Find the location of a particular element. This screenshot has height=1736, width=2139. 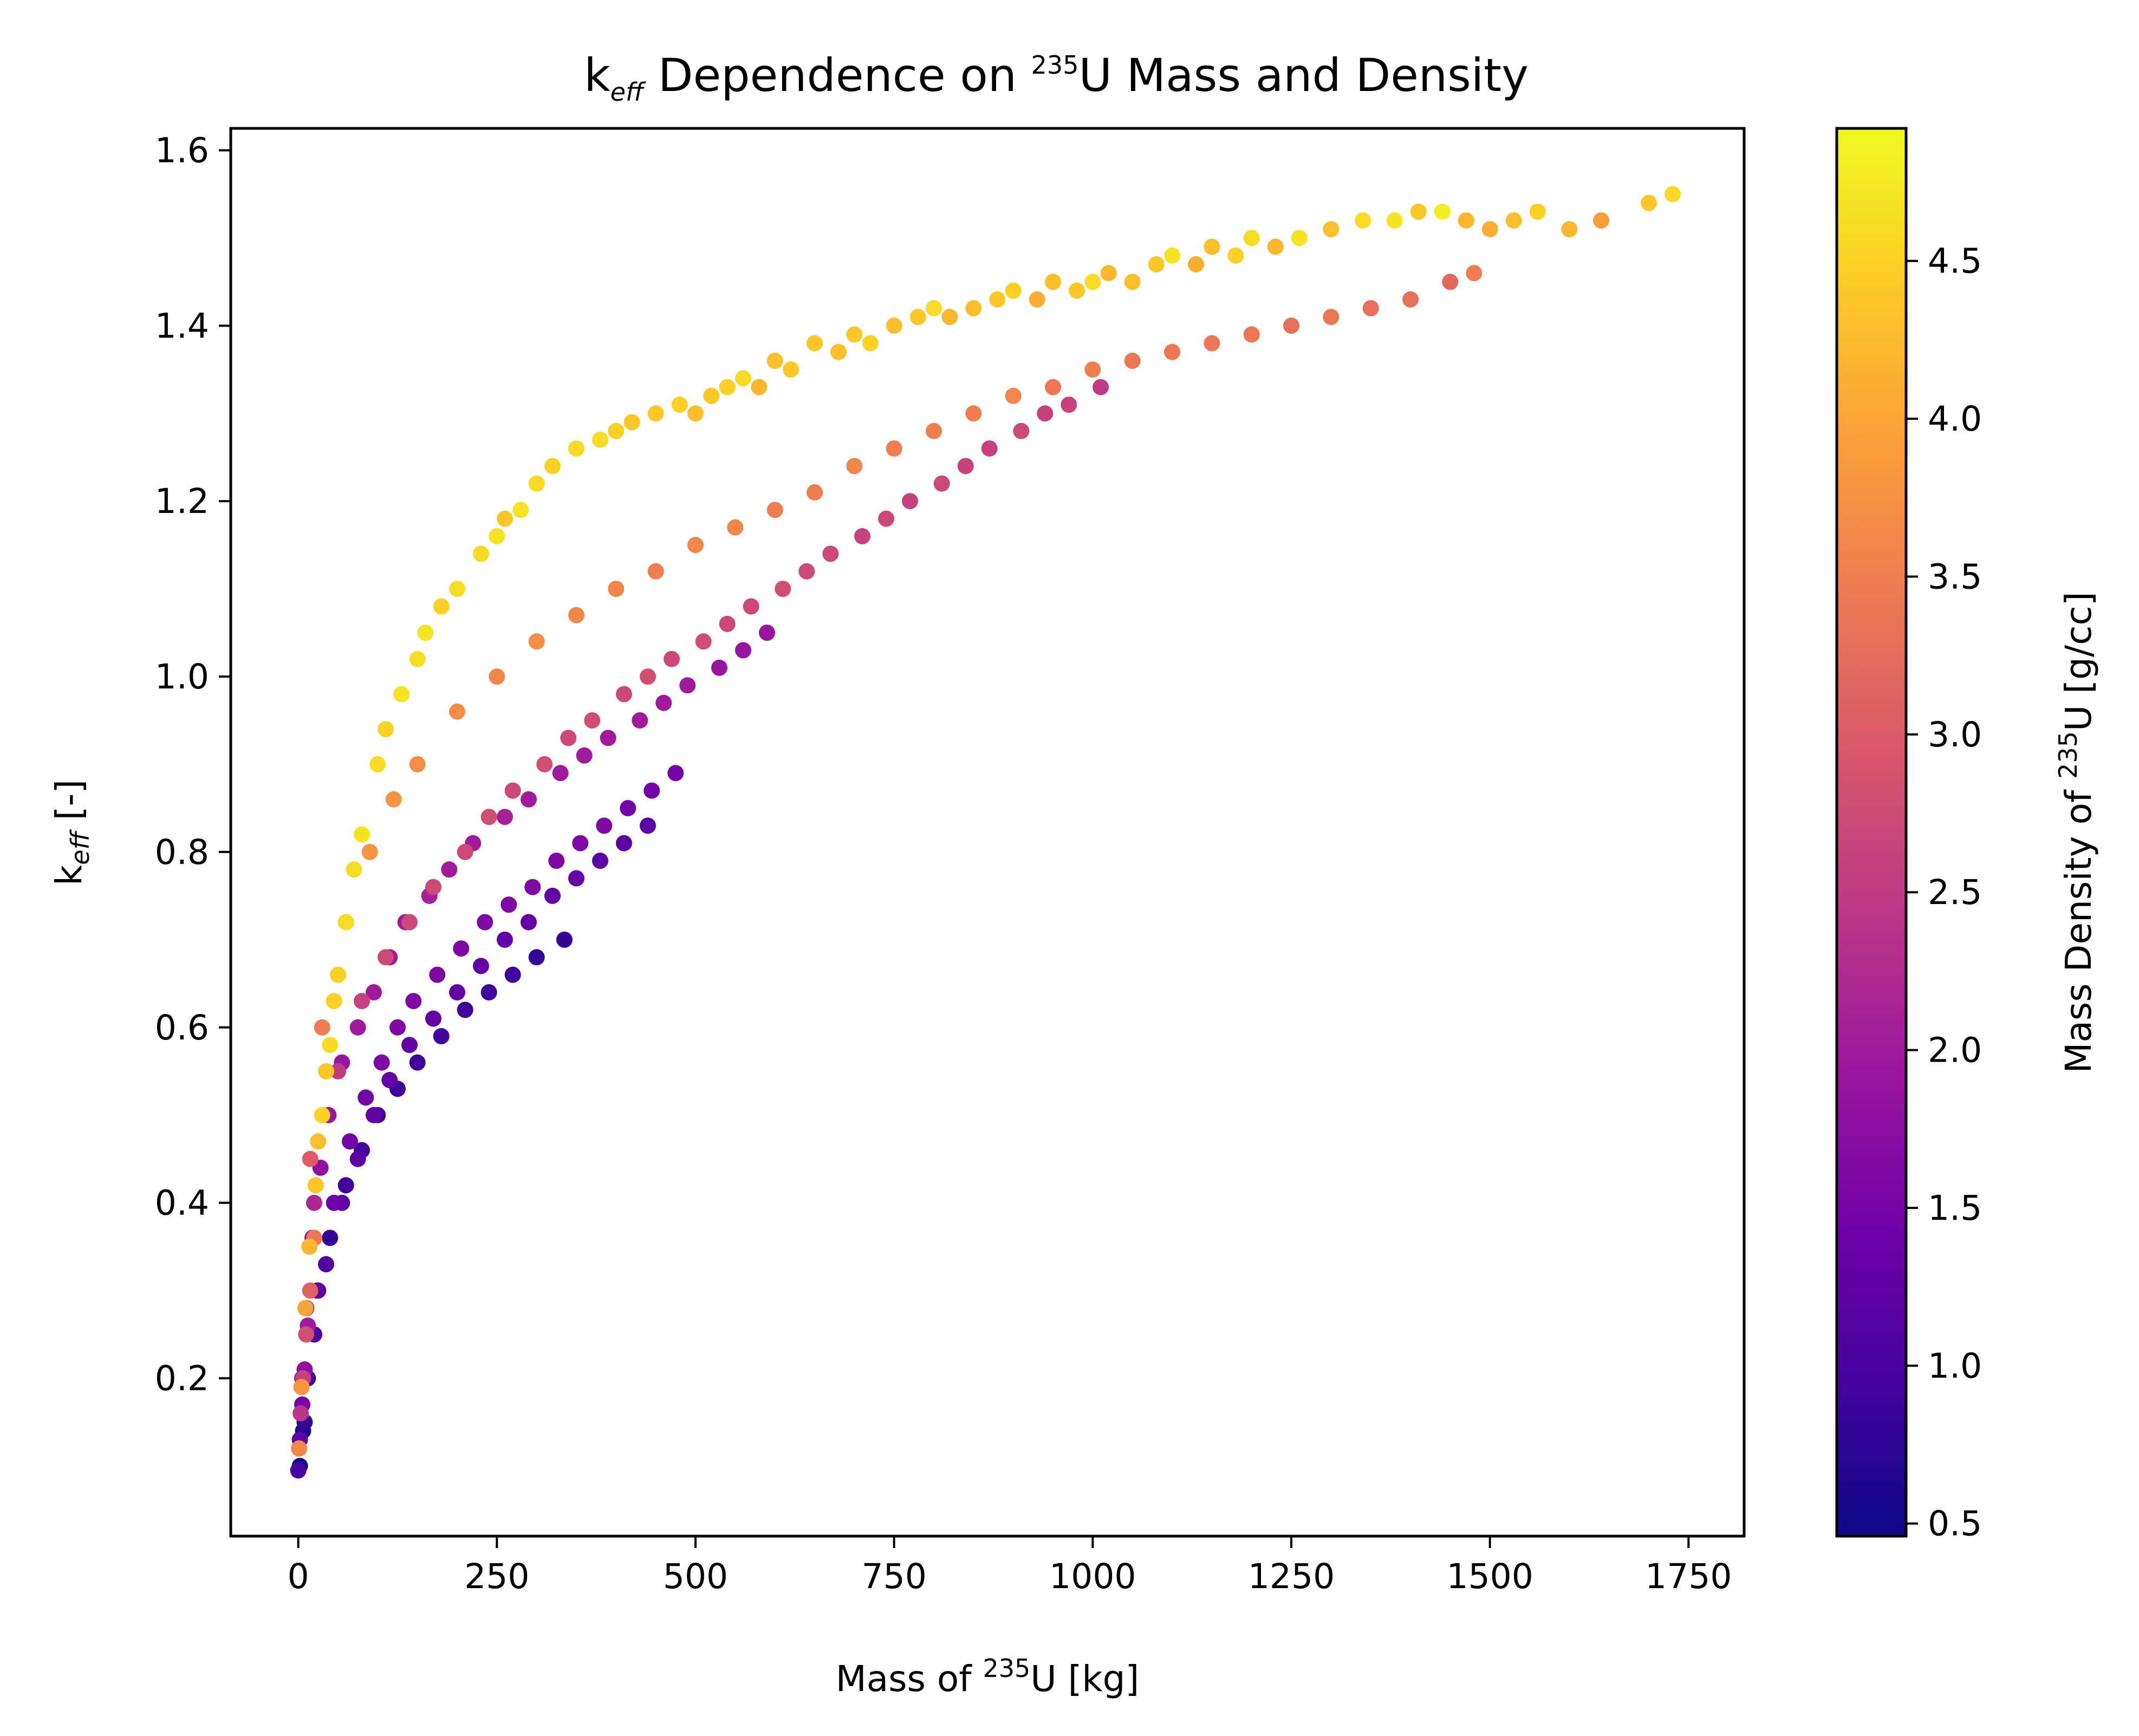

y-tick-label: 0.6 is located at coordinates (182, 1028).